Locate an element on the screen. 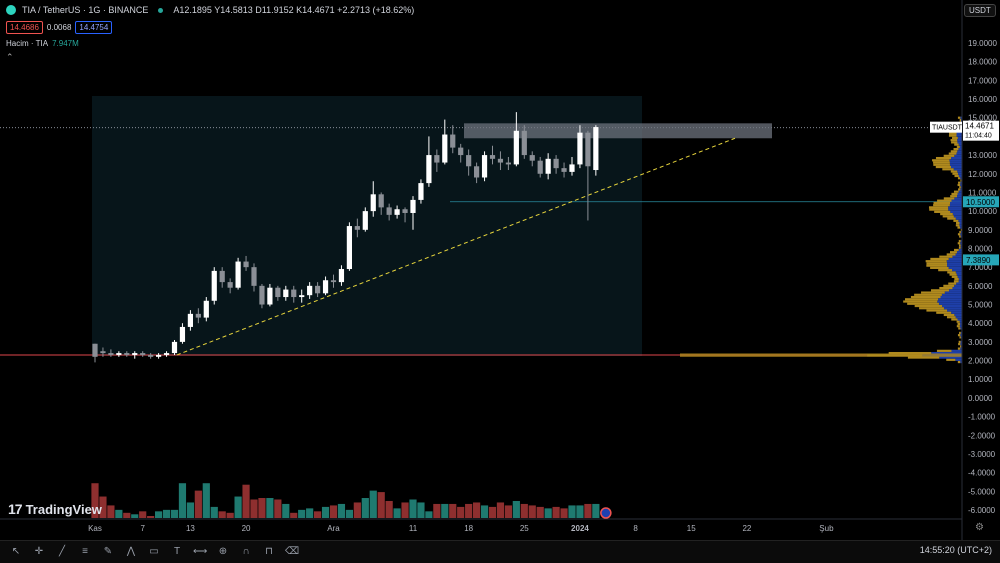  y-tick-label: 18.0000 is located at coordinates (982, 62).